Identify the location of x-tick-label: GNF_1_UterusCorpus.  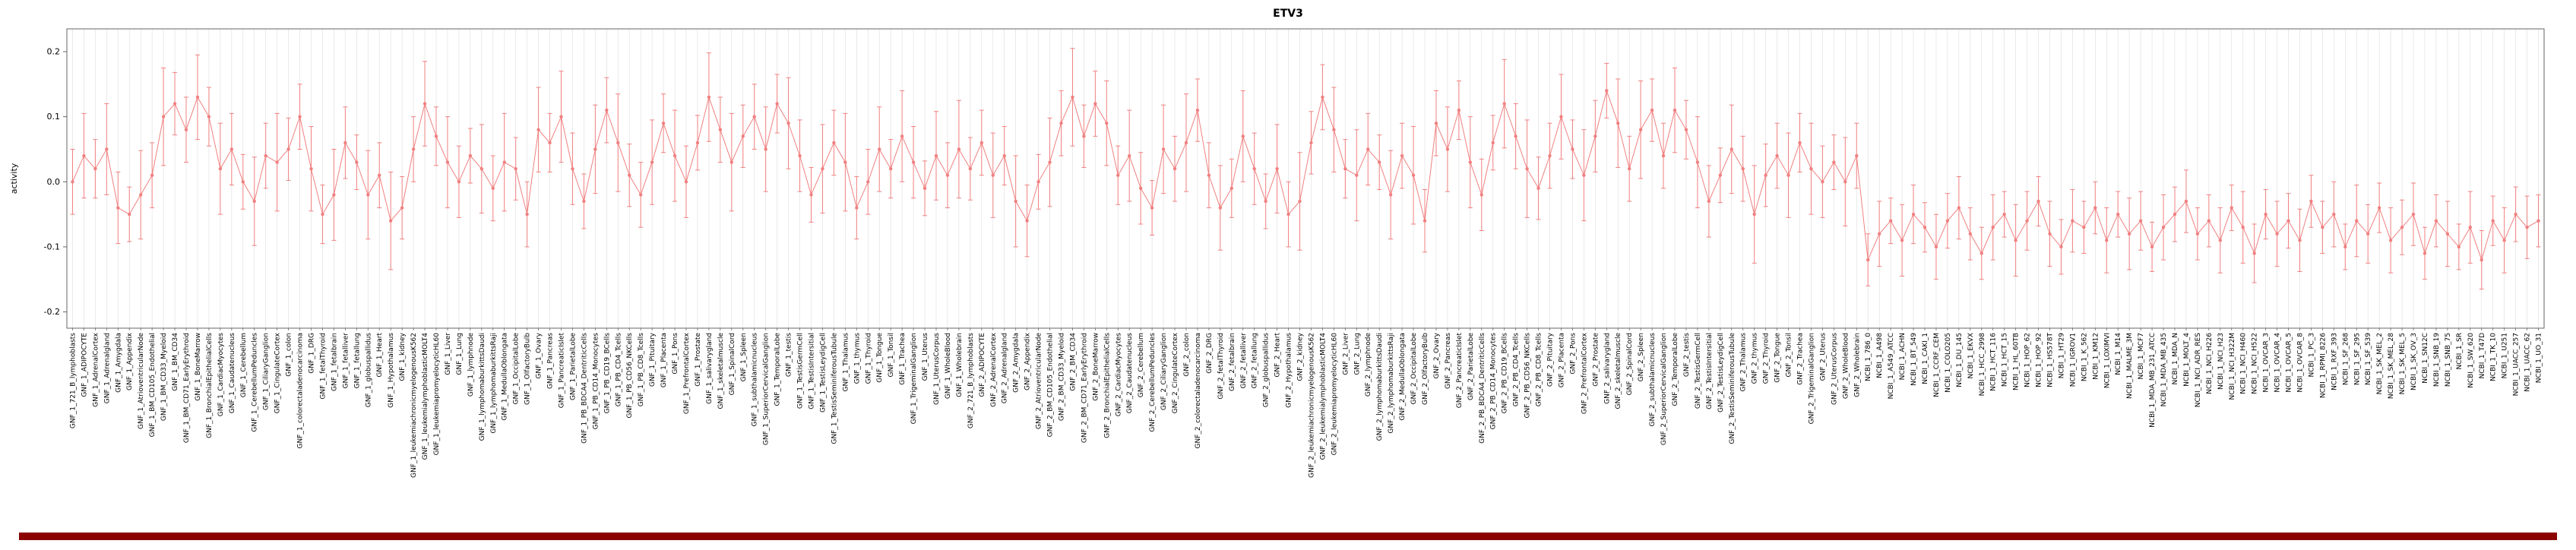
(937, 369).